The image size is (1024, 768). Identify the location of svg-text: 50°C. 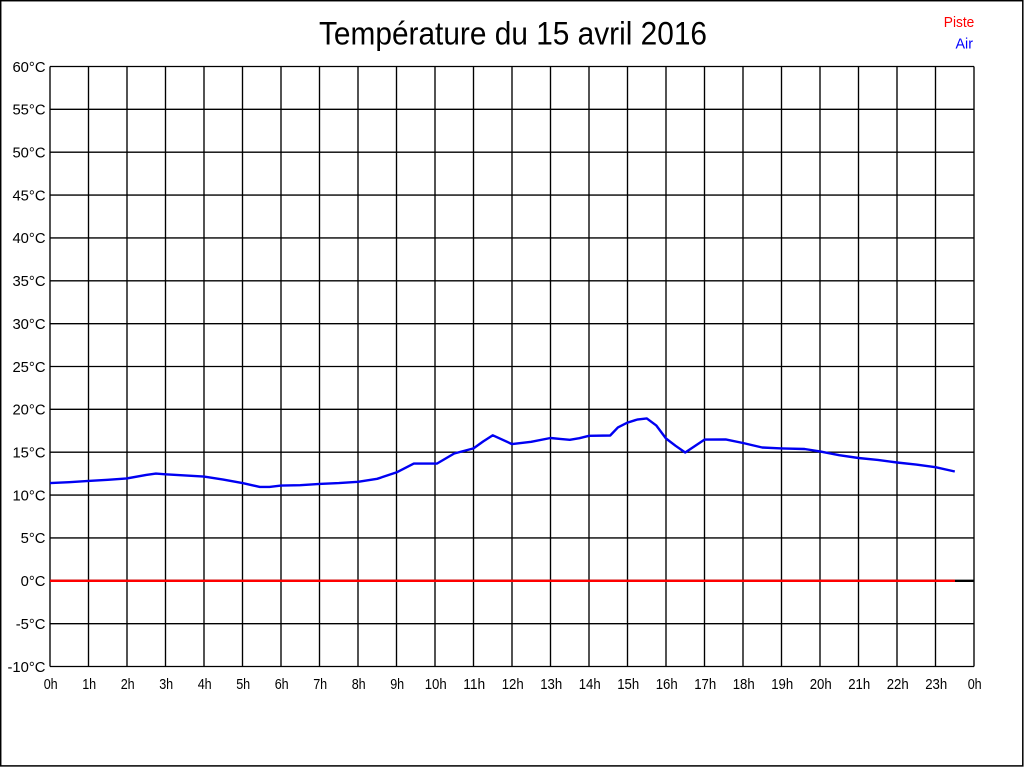
(28, 154).